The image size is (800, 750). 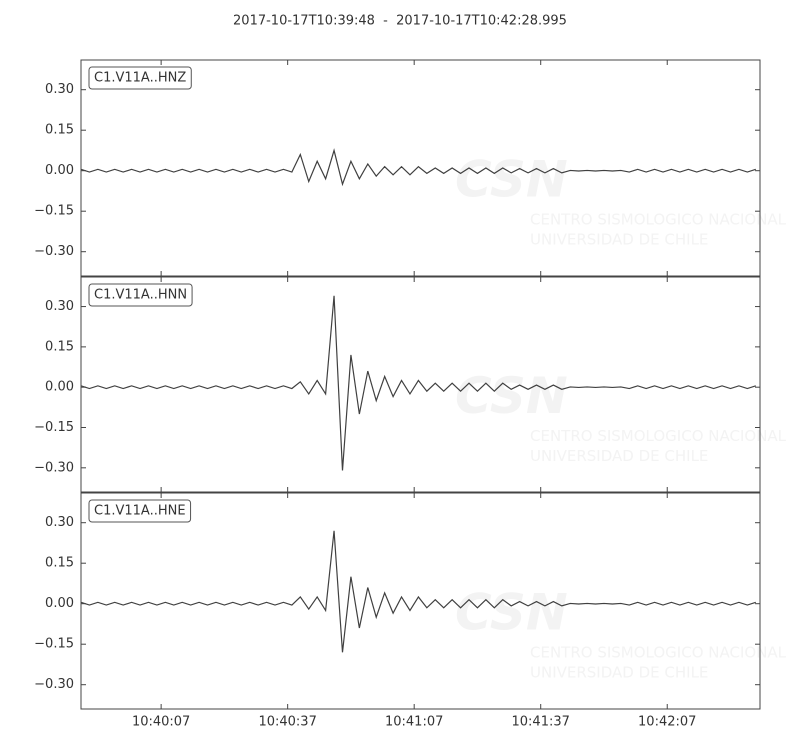 I want to click on trace-label: C1.V11A..HNZ, so click(x=140, y=78).